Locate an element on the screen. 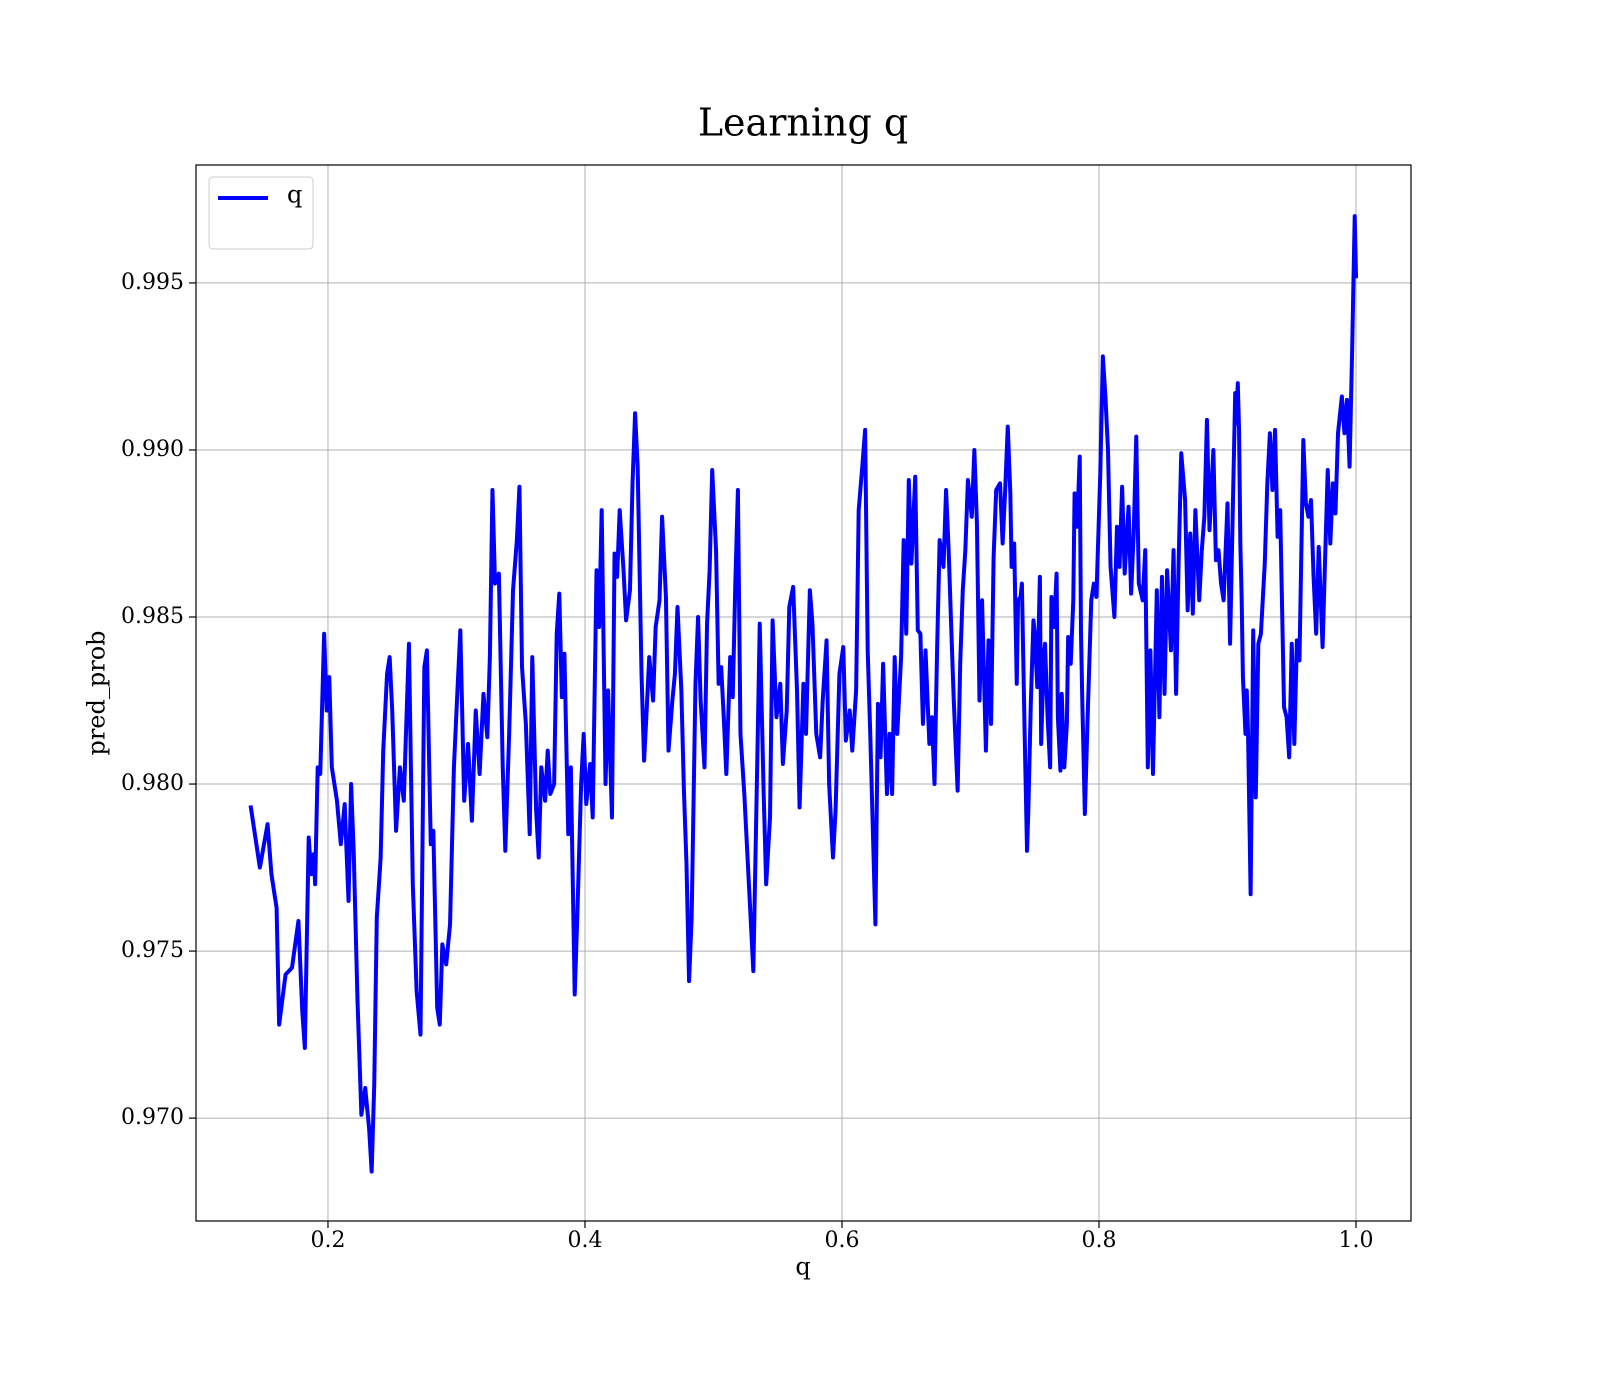 The image size is (1600, 1400). chart-title: Learning q is located at coordinates (803, 123).